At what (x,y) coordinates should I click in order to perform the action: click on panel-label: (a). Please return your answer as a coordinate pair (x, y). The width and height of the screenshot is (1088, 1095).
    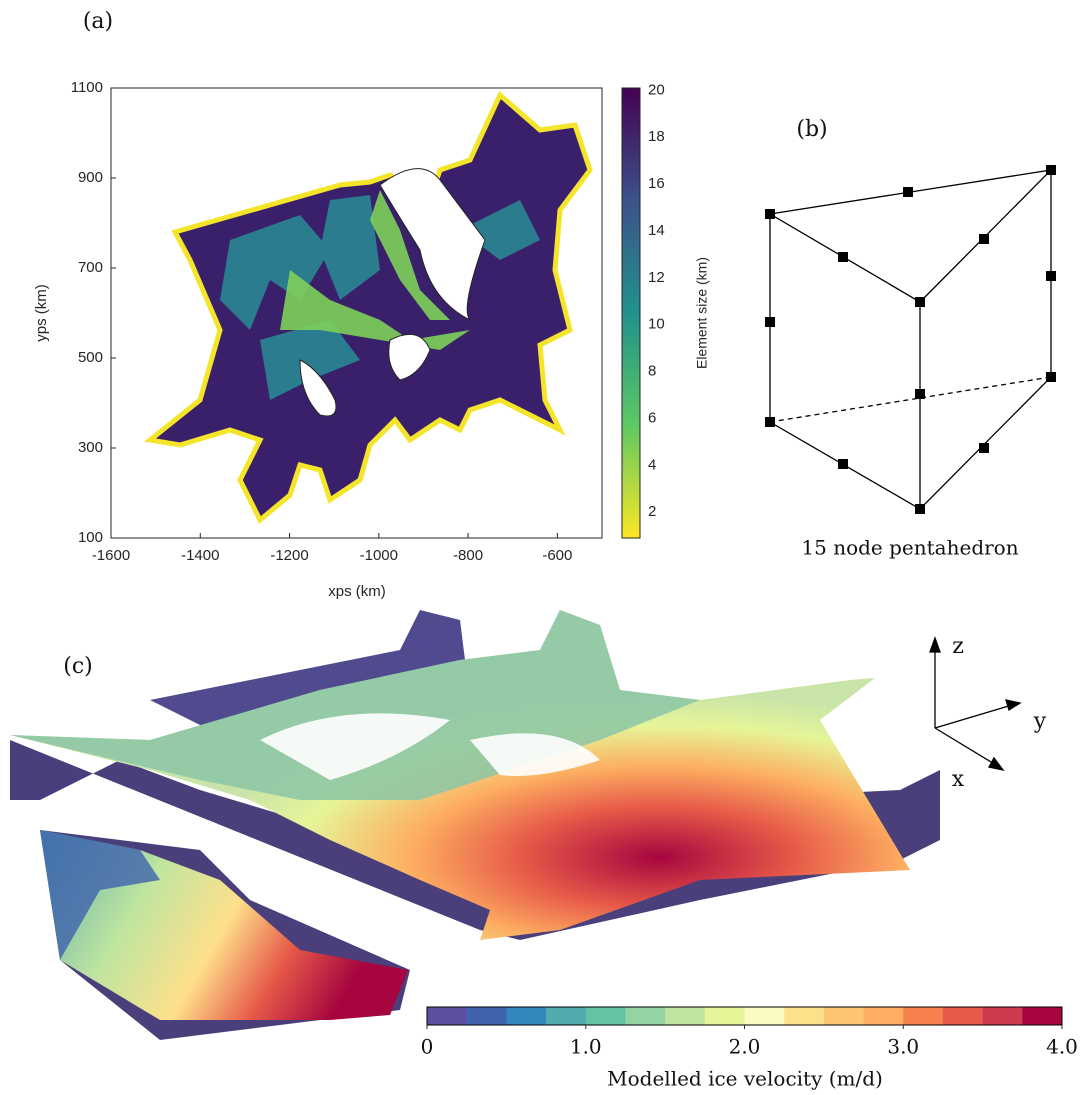
    Looking at the image, I should click on (98, 21).